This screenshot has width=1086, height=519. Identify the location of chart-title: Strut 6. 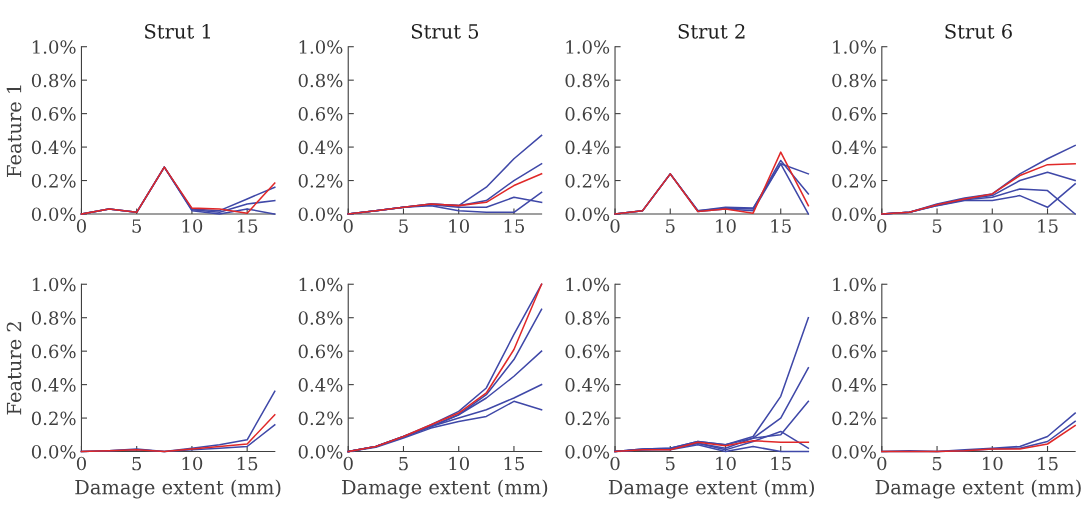
(978, 31).